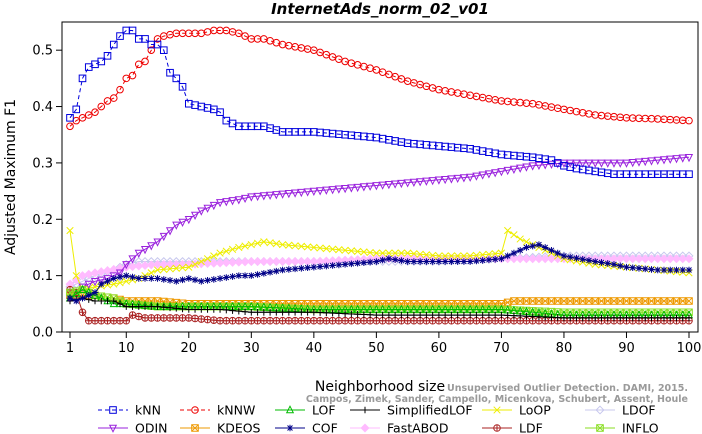  I want to click on legend-label: INFLO, so click(640, 427).